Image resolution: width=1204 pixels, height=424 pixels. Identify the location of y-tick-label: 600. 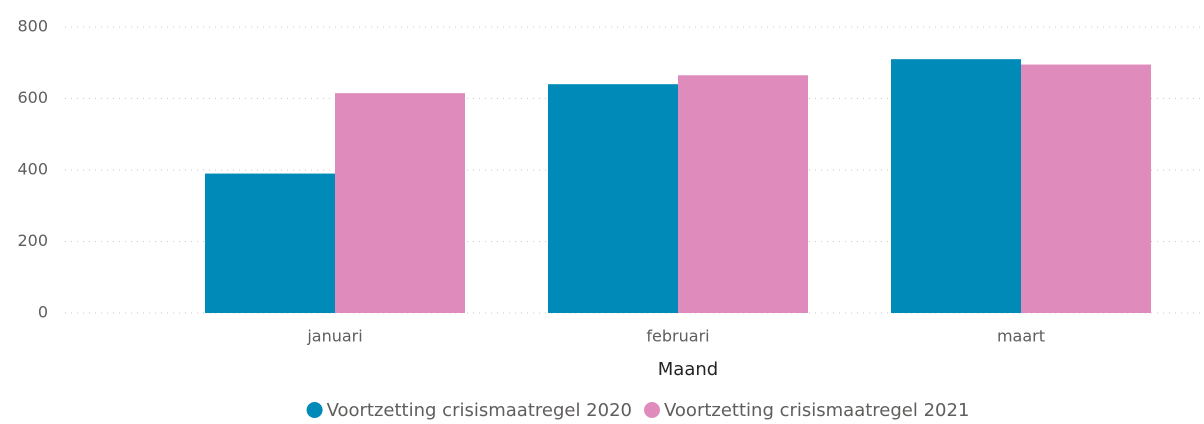
(32, 97).